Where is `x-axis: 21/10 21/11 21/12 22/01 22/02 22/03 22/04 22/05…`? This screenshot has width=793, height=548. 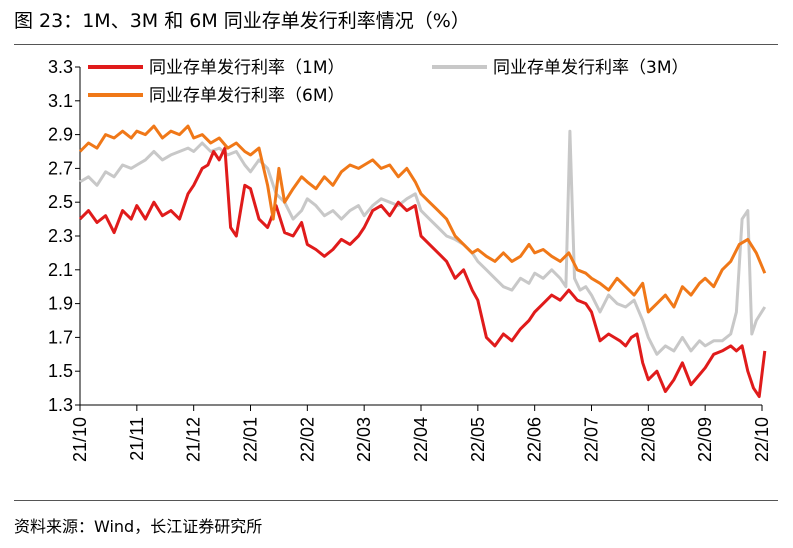
x-axis: 21/10 21/11 21/12 22/01 22/02 22/03 22/04 22/05… is located at coordinates (421, 433).